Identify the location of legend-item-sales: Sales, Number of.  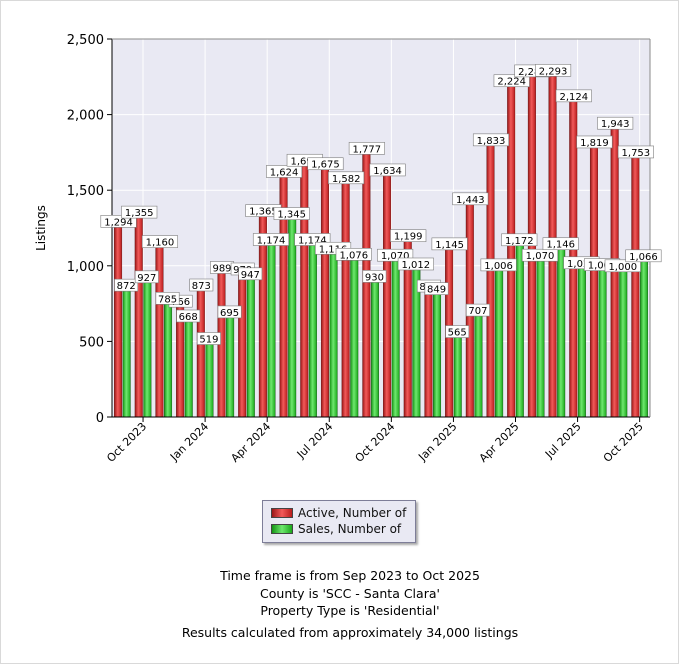
(339, 529).